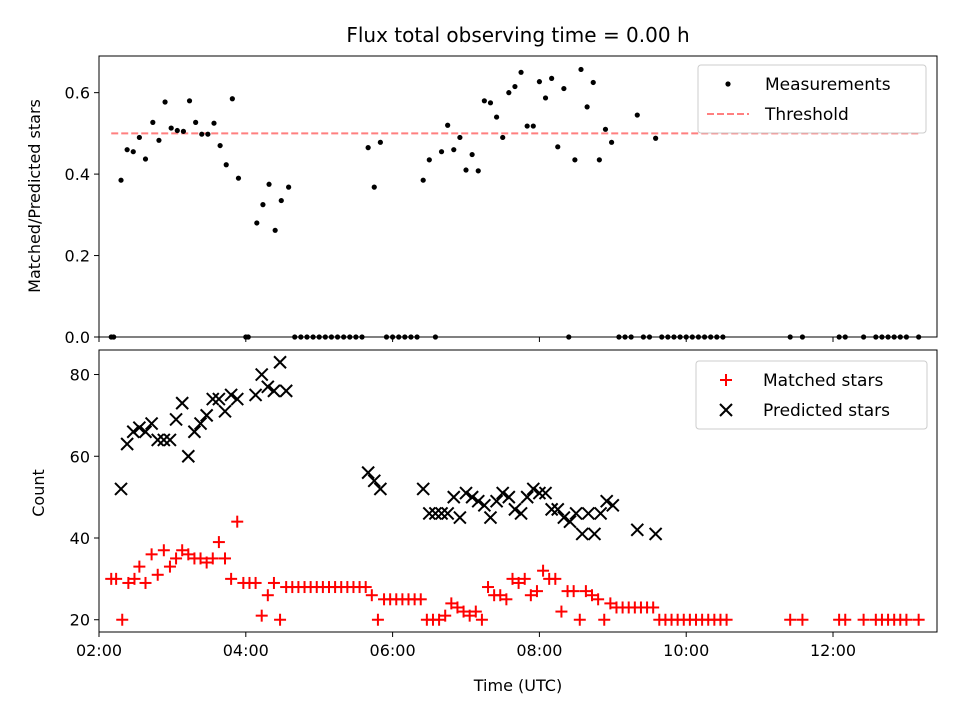  I want to click on bottom-xtick-label-3: 08:00, so click(539, 650).